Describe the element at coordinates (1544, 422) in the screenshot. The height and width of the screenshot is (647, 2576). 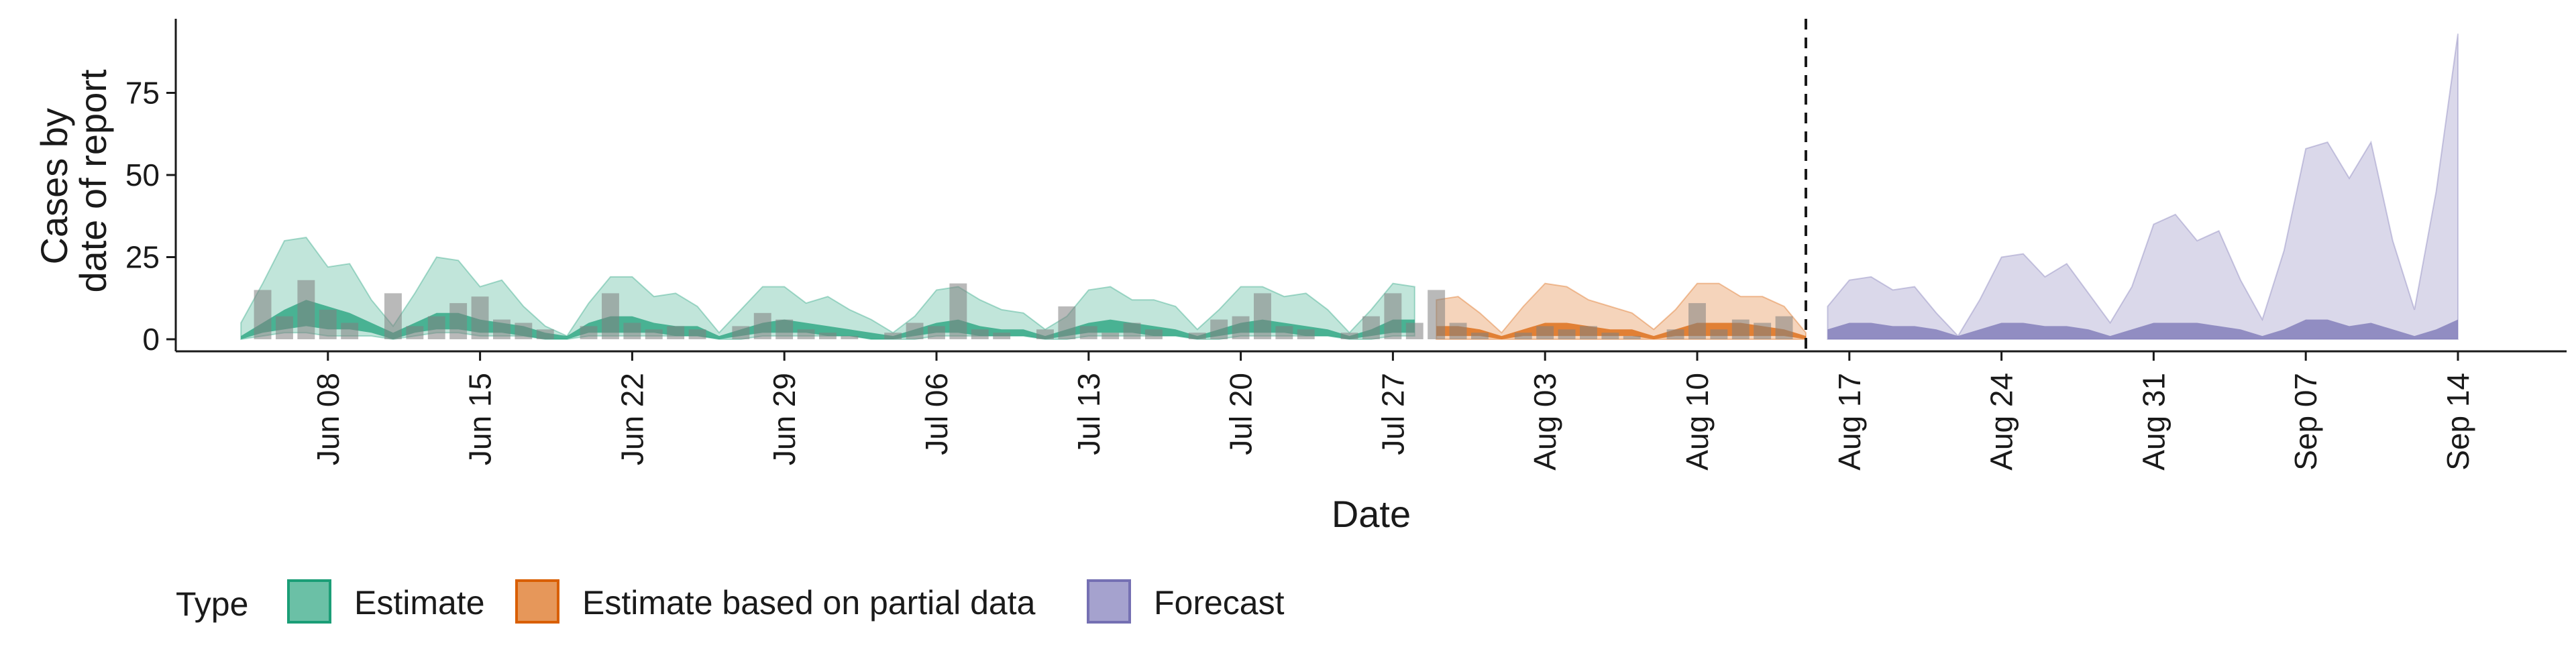
I see `x-tick-label: Aug 03` at that location.